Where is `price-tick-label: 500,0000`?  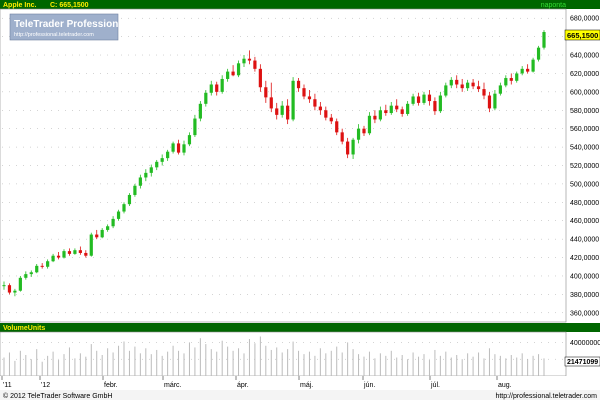 price-tick-label: 500,0000 is located at coordinates (584, 184).